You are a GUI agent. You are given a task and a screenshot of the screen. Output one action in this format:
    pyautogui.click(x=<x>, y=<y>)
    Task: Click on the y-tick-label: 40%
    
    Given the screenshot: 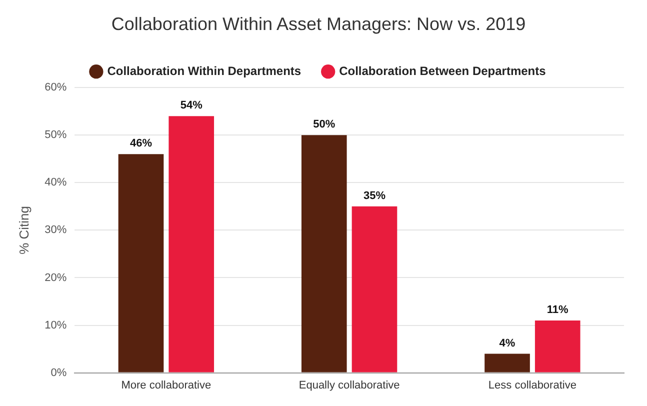 What is the action you would take?
    pyautogui.click(x=55, y=182)
    